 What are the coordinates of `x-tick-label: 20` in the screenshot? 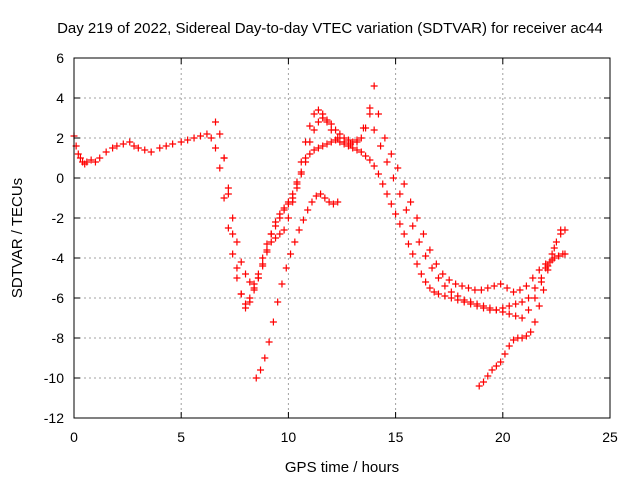 It's located at (503, 437).